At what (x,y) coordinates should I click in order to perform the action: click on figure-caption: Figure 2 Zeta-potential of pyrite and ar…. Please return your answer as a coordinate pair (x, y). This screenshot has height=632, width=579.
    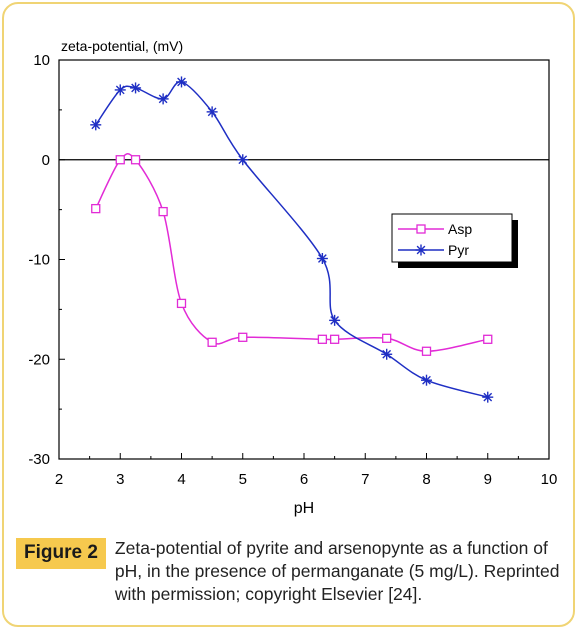
    Looking at the image, I should click on (291, 571).